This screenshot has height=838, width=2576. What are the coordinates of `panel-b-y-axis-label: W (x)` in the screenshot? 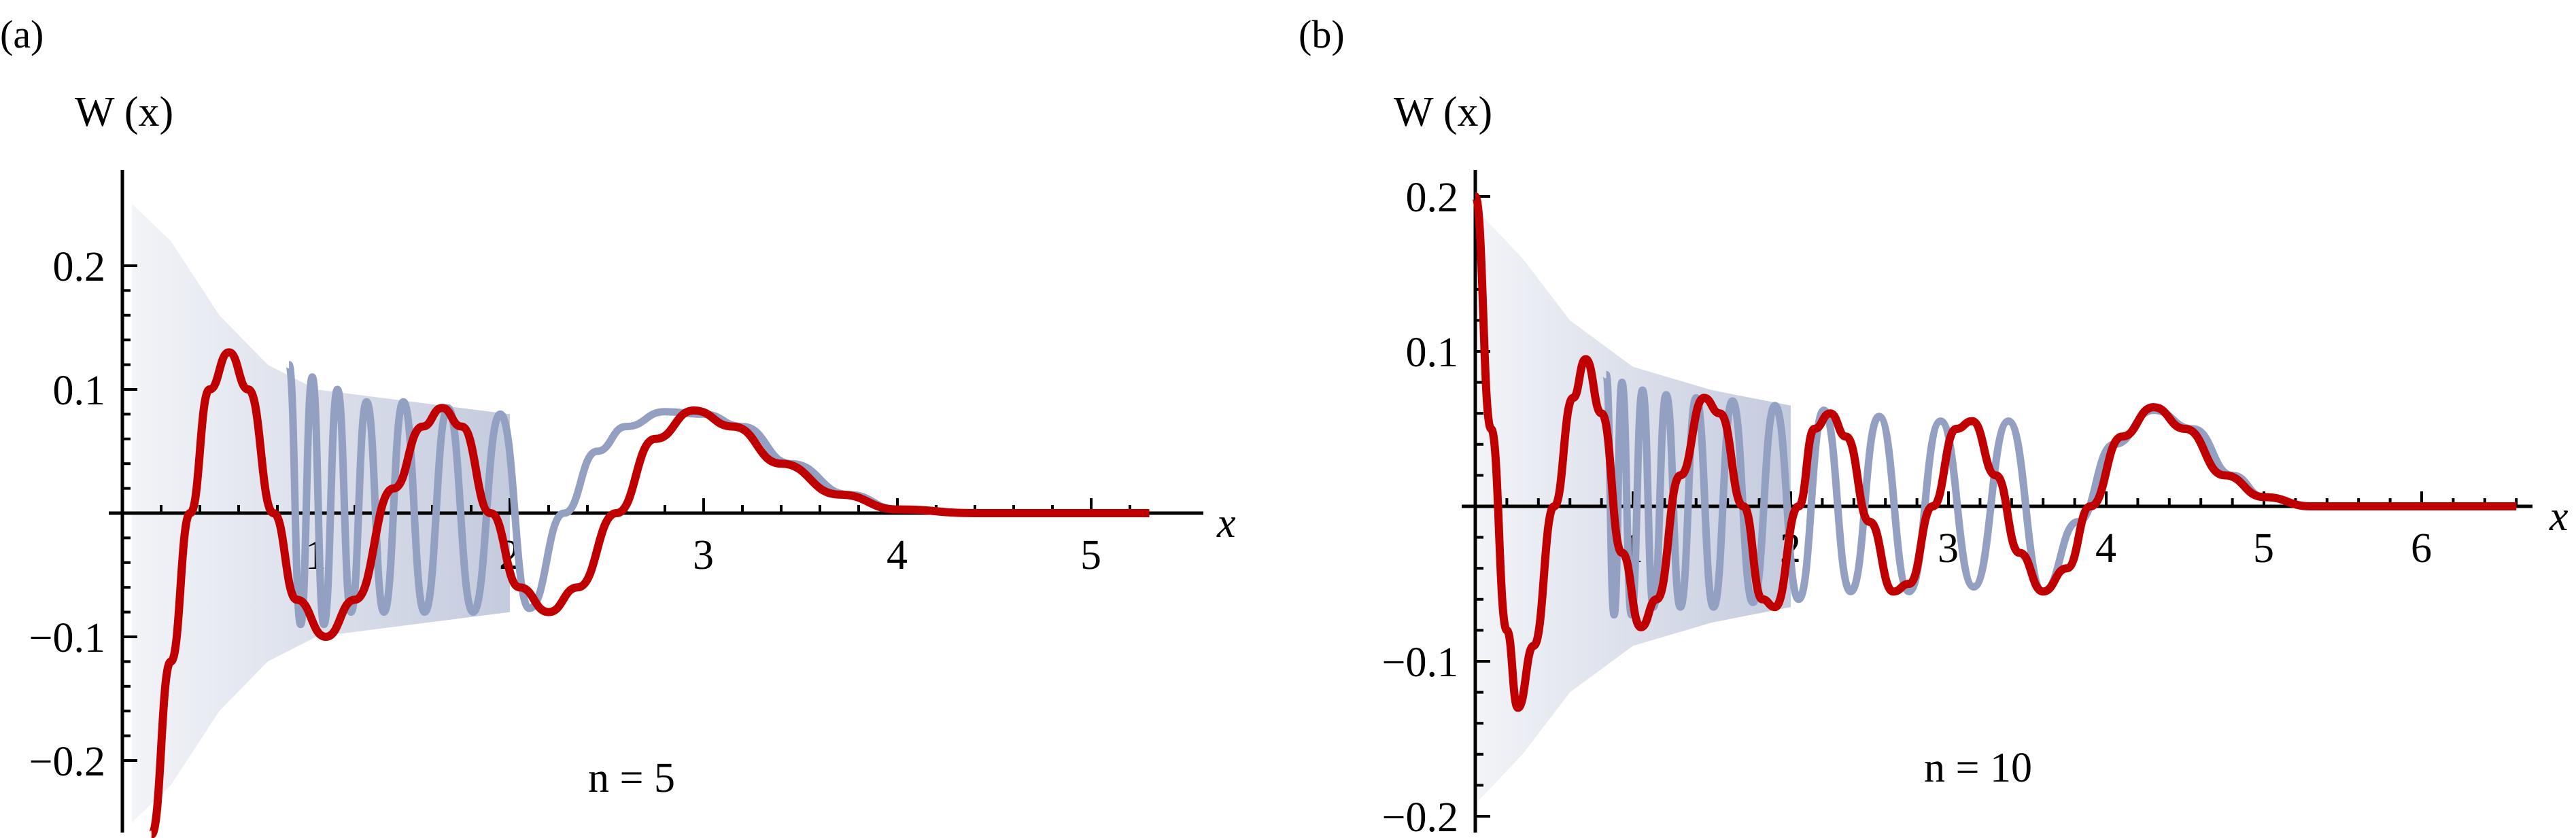 It's located at (1443, 112).